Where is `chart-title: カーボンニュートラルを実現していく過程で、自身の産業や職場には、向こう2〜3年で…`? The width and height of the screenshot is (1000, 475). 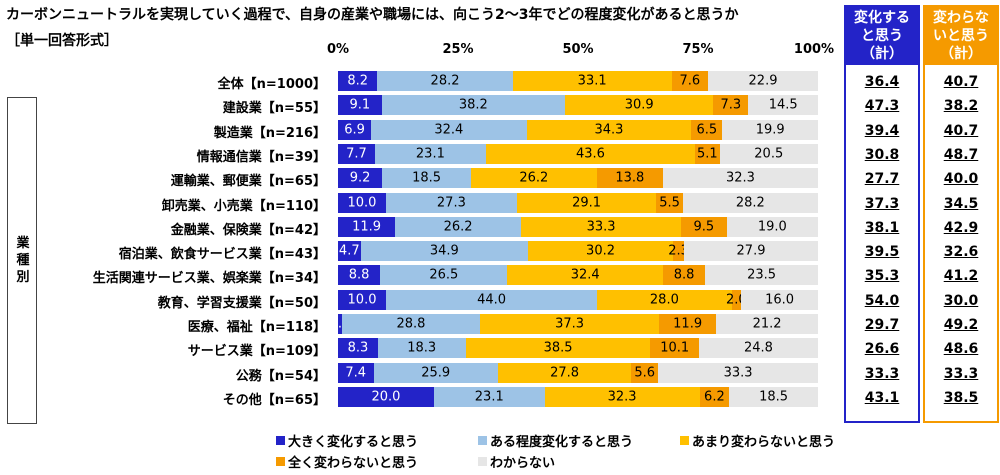 chart-title: カーボンニュートラルを実現していく過程で、自身の産業や職場には、向こう2〜3年で… is located at coordinates (372, 15).